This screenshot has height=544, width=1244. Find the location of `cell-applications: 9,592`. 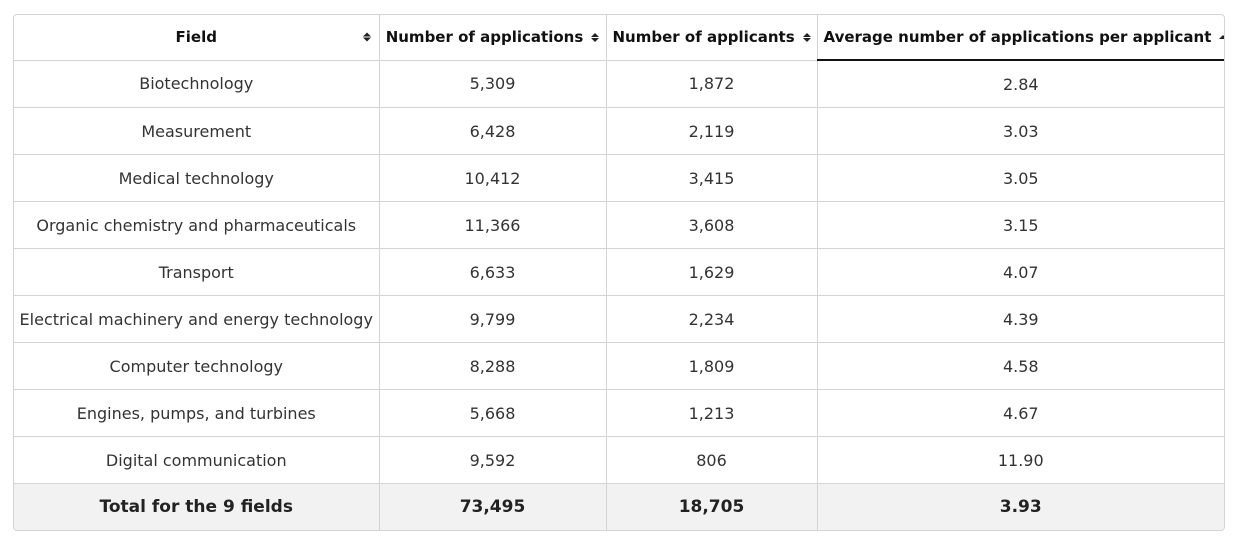

cell-applications: 9,592 is located at coordinates (493, 460).